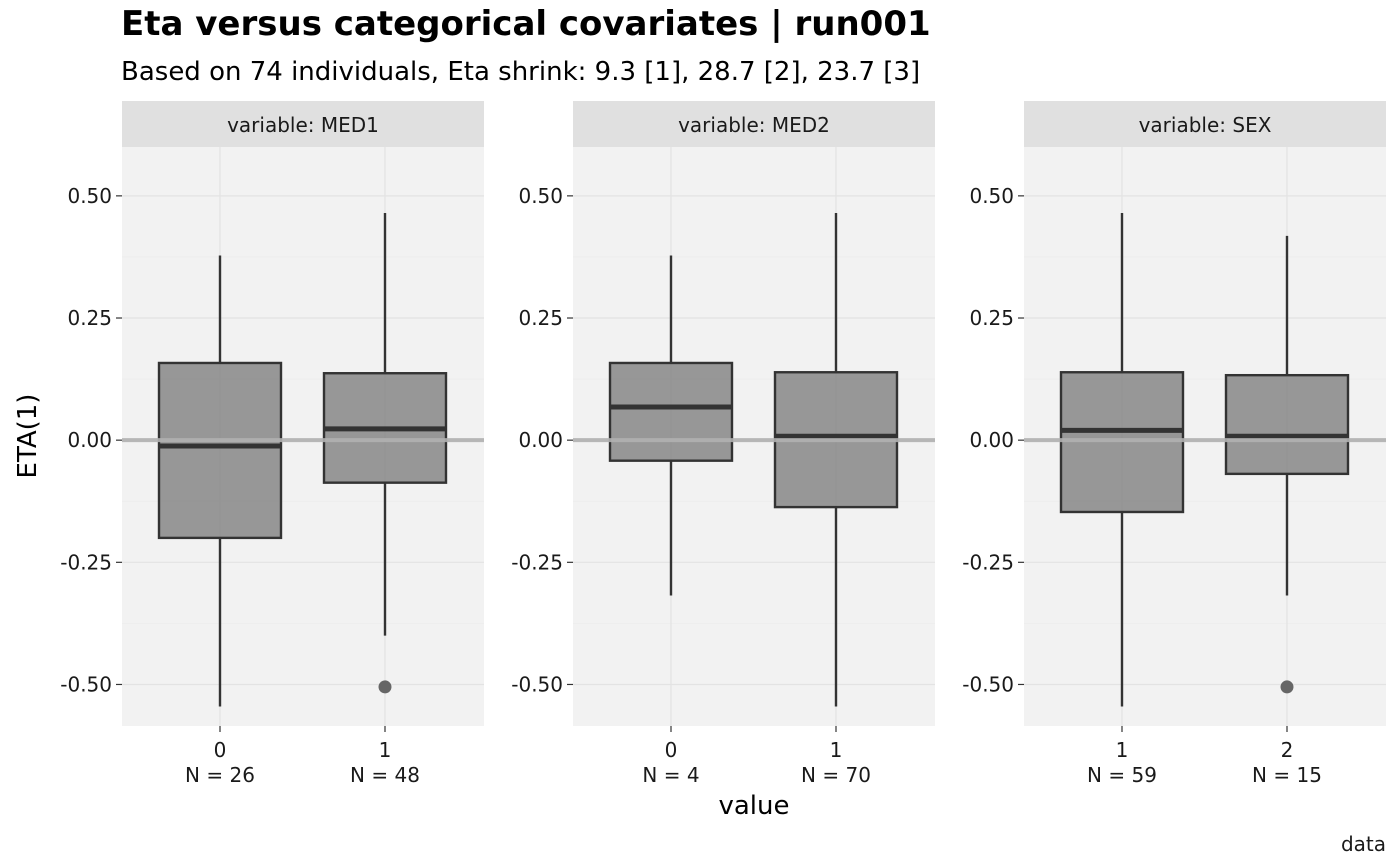  I want to click on x-tick-n-label: N = 59, so click(1122, 775).